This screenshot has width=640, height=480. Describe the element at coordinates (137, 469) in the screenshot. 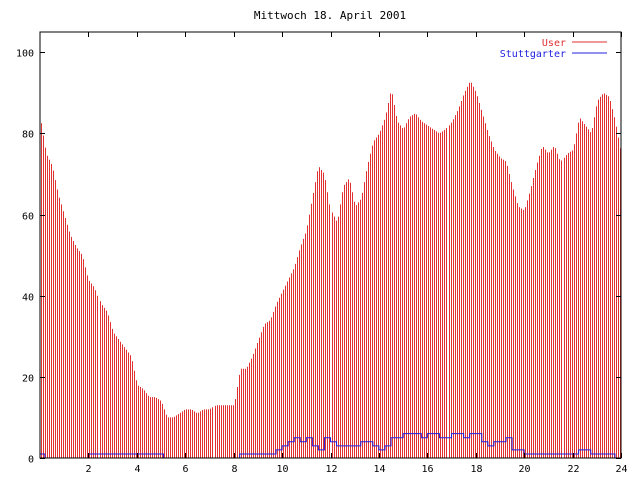

I see `x-tick-label-1: 4` at that location.